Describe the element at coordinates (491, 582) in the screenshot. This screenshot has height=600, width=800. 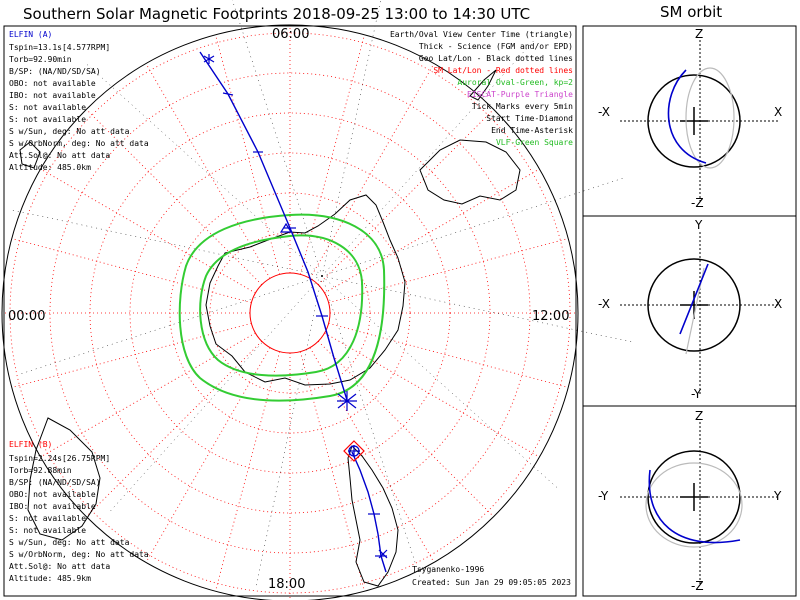
I see `created-timestamp: Created: Sun Jan 29 09:05:05 2023` at that location.